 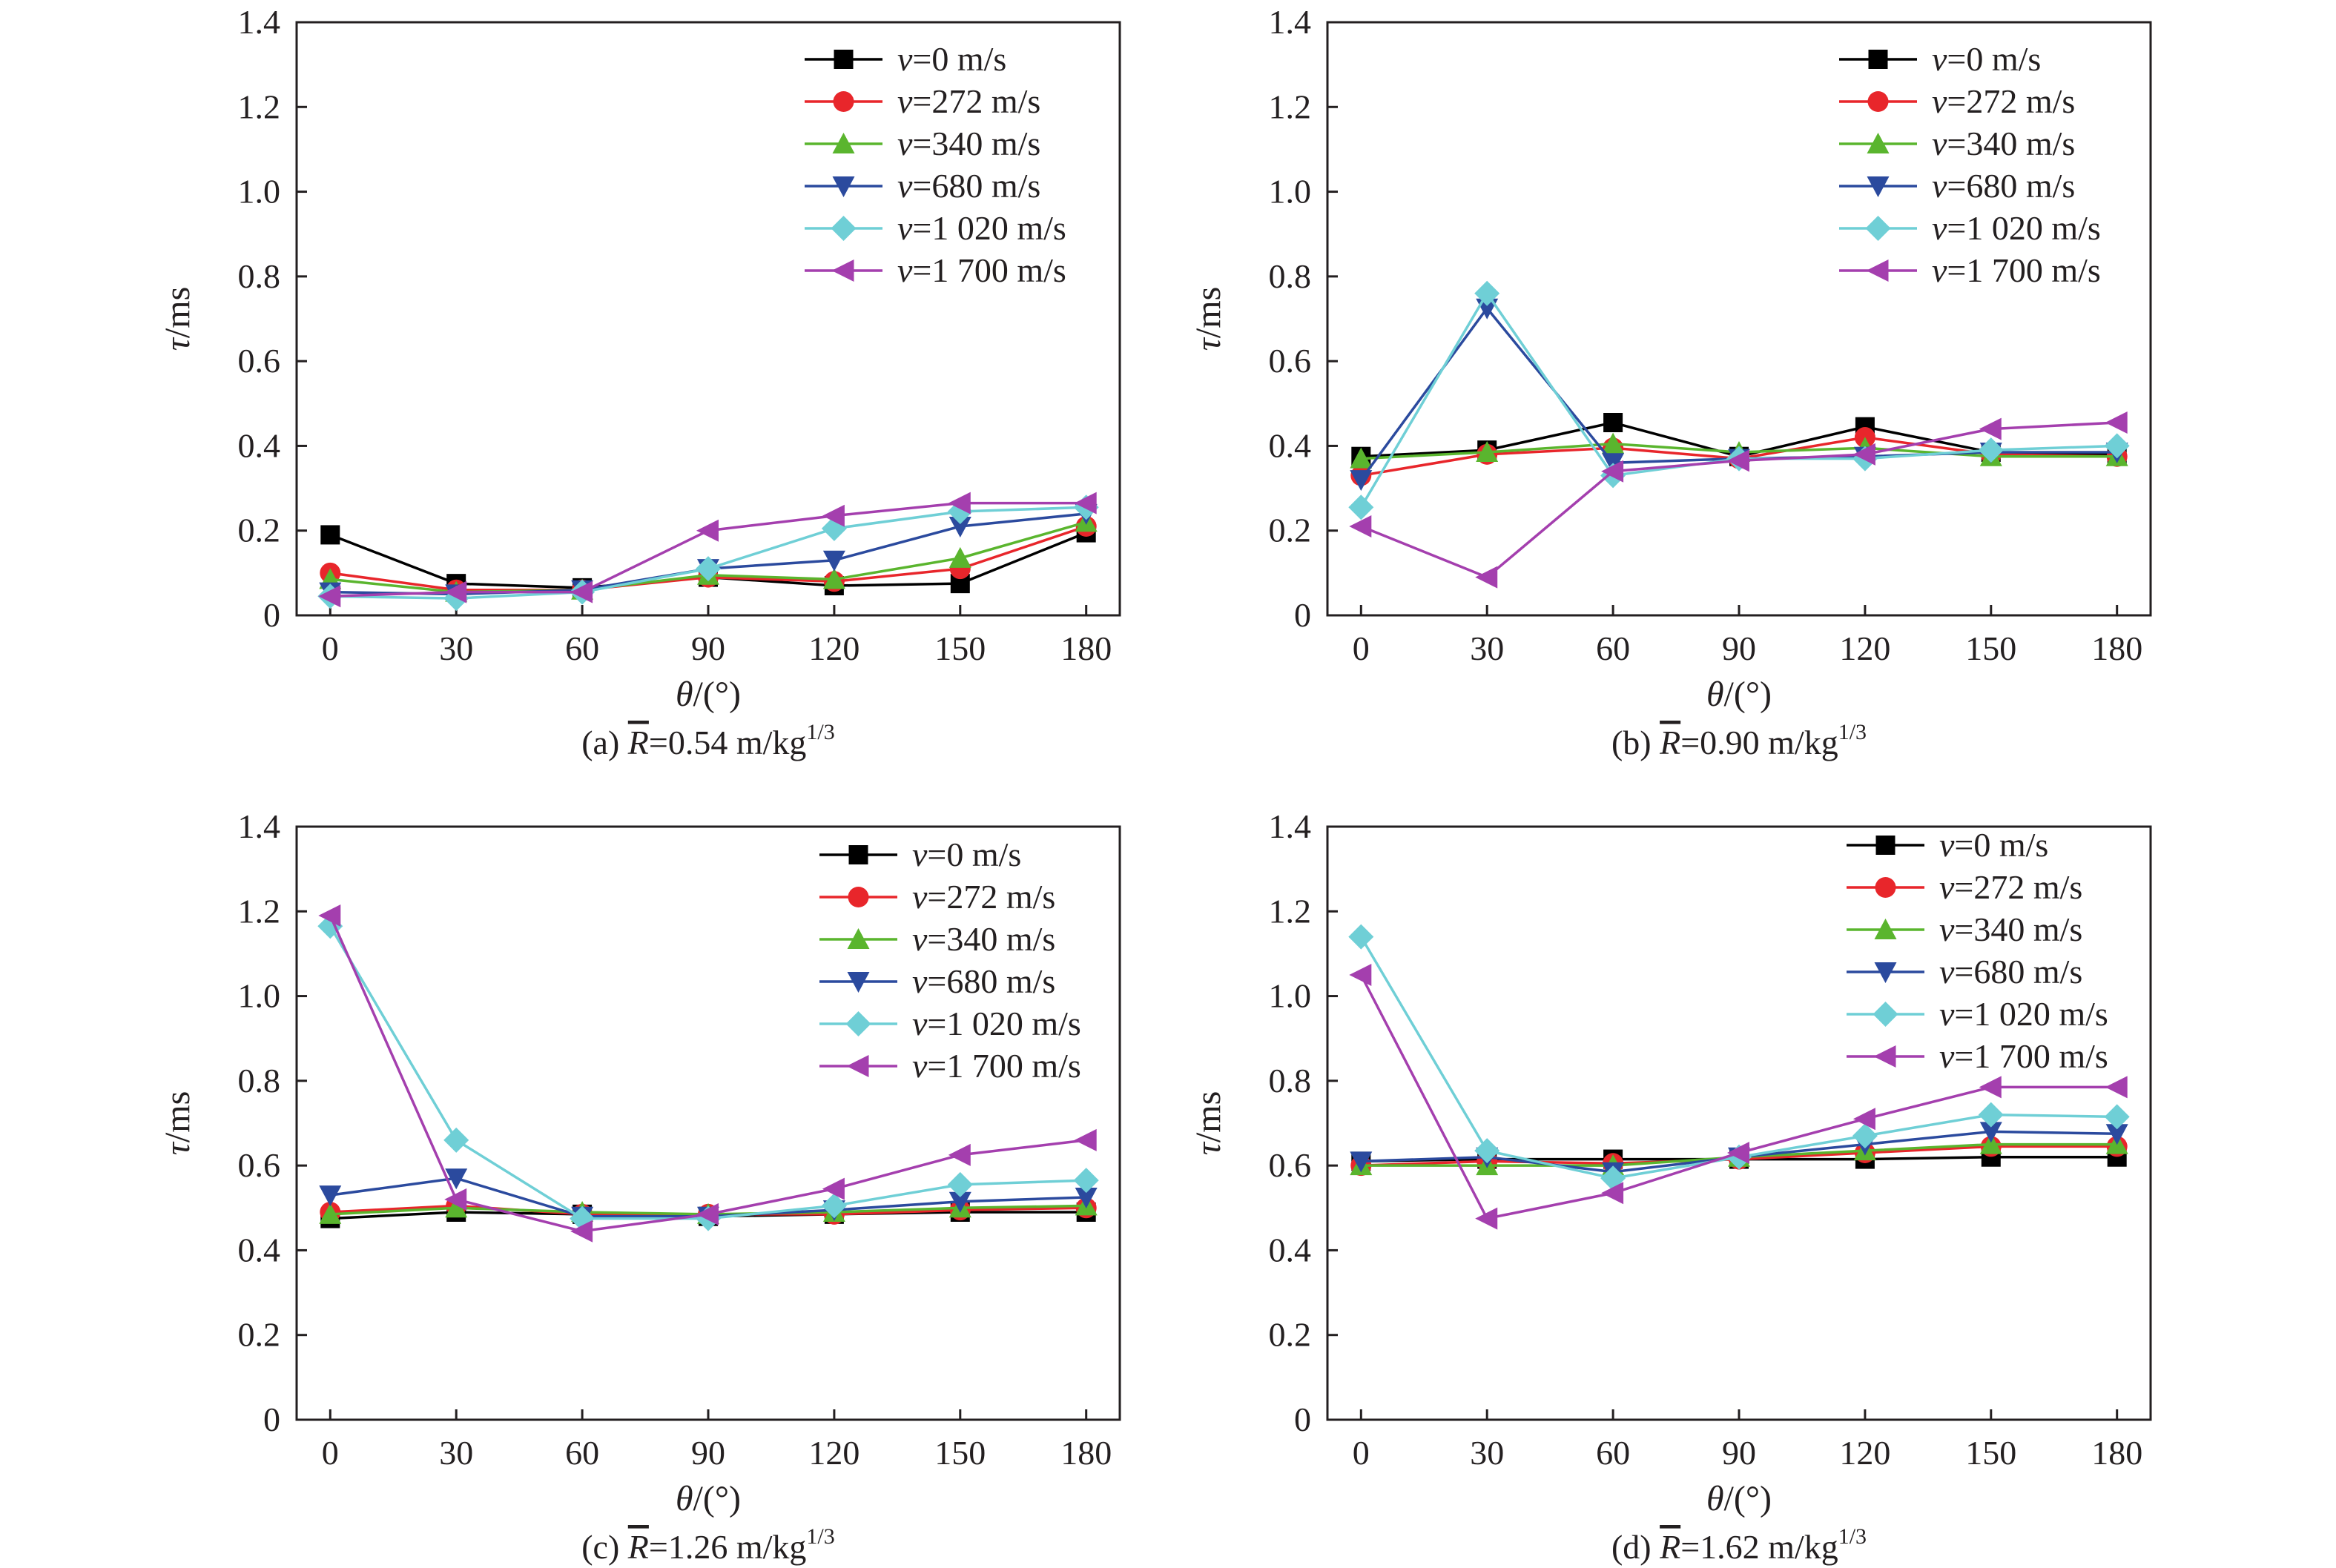 What do you see at coordinates (708, 740) in the screenshot?
I see `panel-caption: (a) R=0.54 m/kg1/3` at bounding box center [708, 740].